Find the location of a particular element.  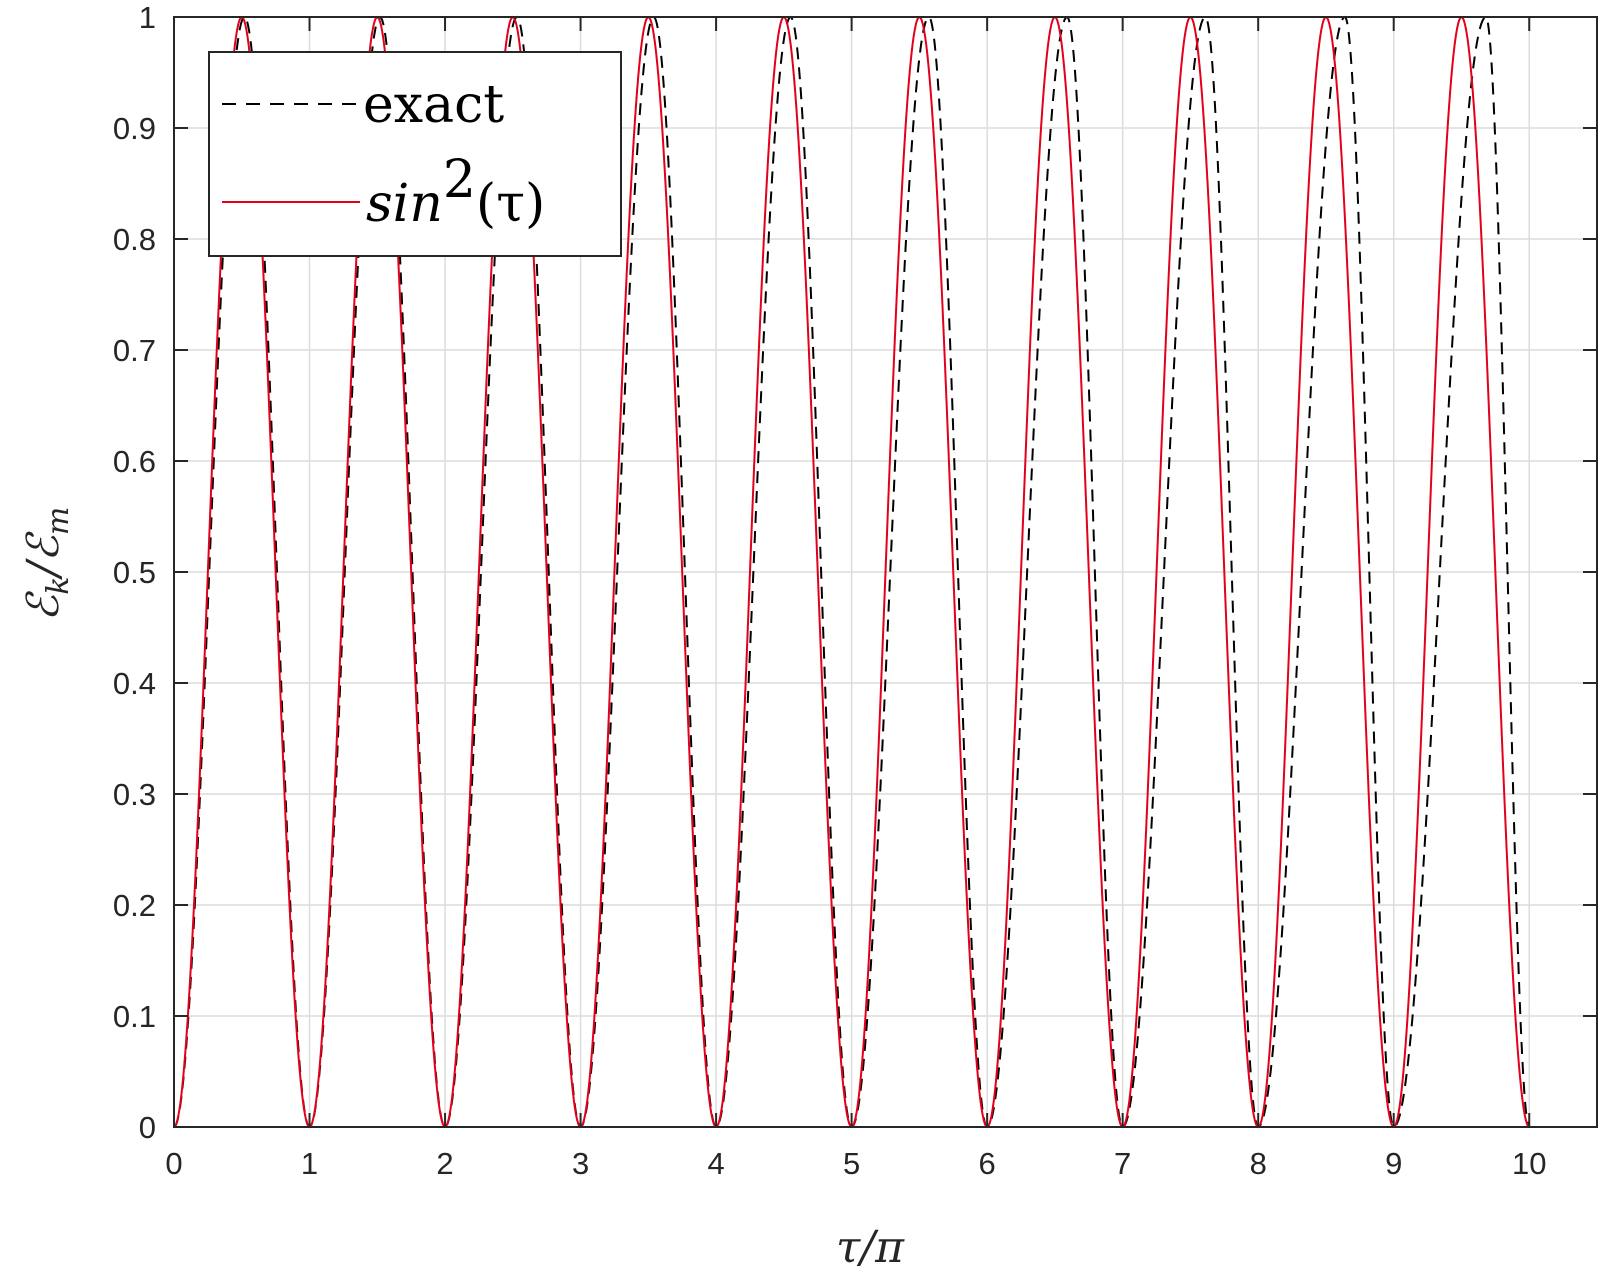

y-label-sub-2: m is located at coordinates (58, 521).